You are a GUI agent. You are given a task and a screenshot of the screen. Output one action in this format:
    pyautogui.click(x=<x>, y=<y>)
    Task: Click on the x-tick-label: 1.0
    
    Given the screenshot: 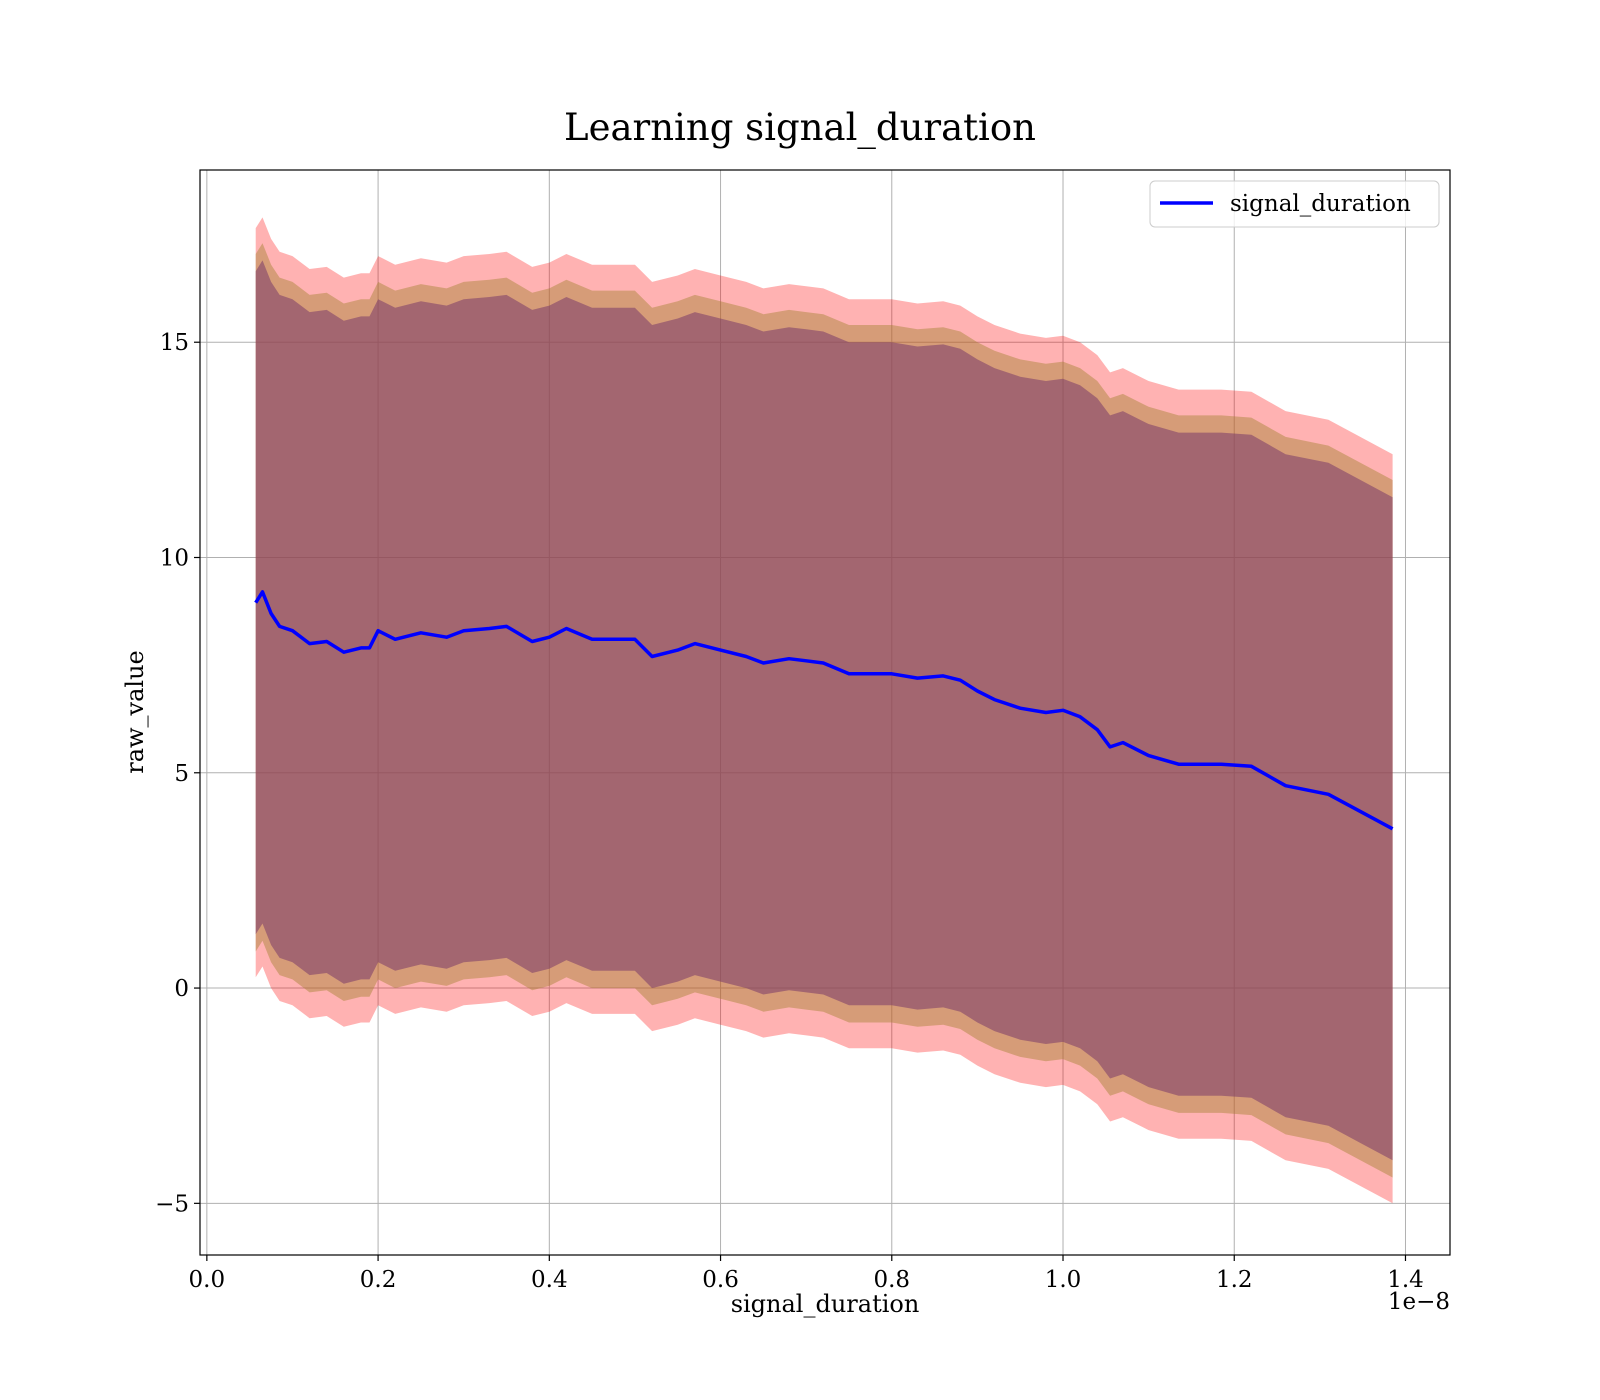 What is the action you would take?
    pyautogui.click(x=1063, y=1280)
    